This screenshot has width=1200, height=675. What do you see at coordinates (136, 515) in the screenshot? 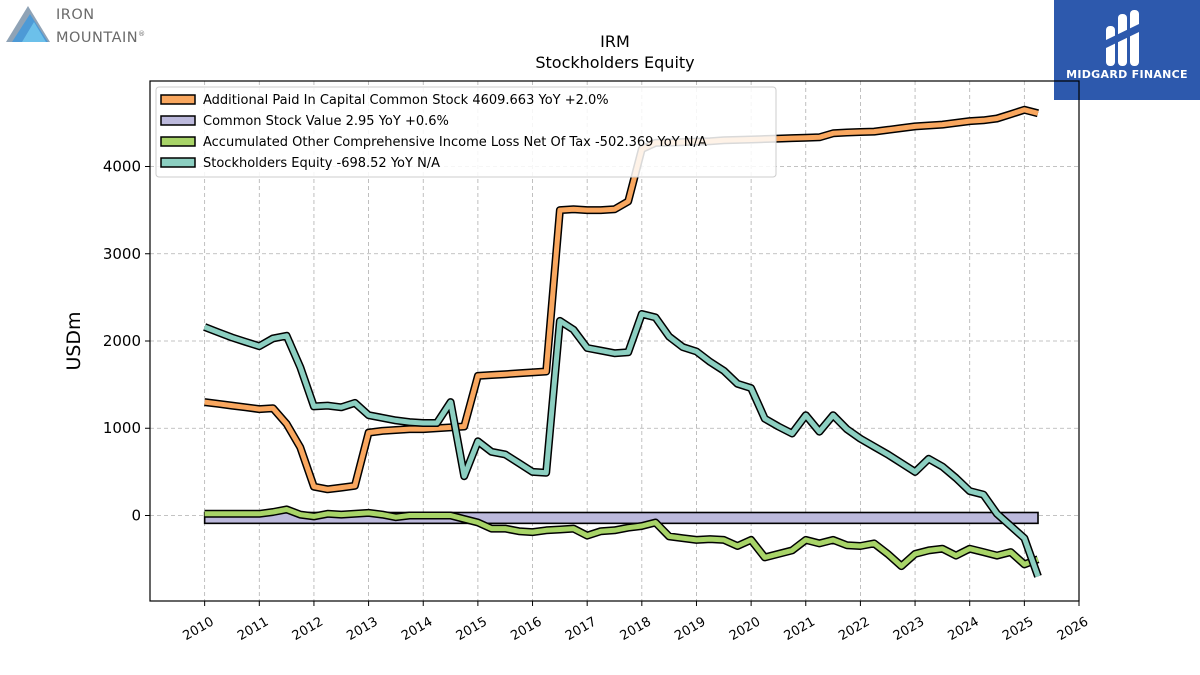
I see `y-tick-label: 0` at bounding box center [136, 515].